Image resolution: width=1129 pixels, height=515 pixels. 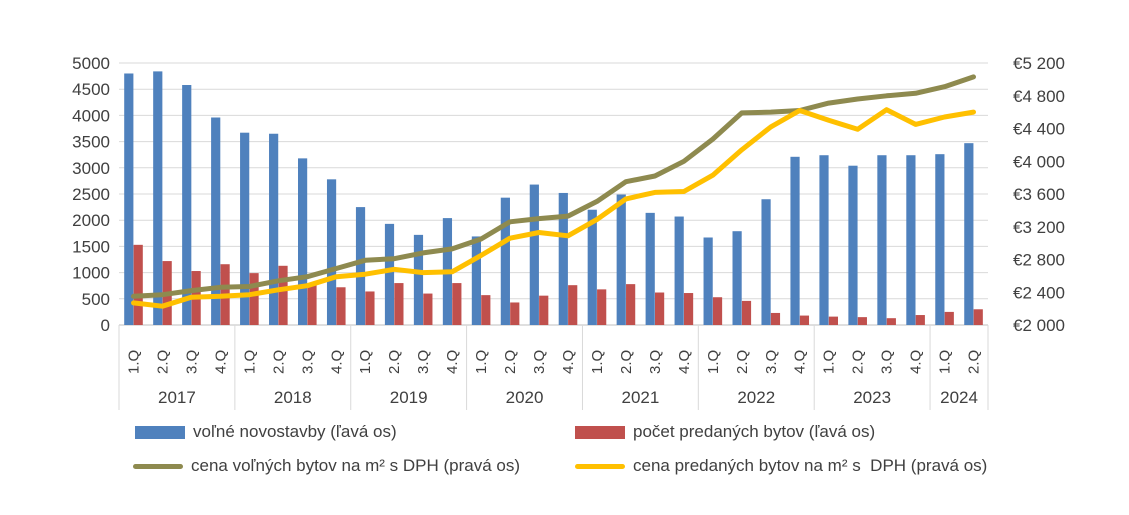 What do you see at coordinates (600, 432) in the screenshot?
I see `legend-swatch-red-bar` at bounding box center [600, 432].